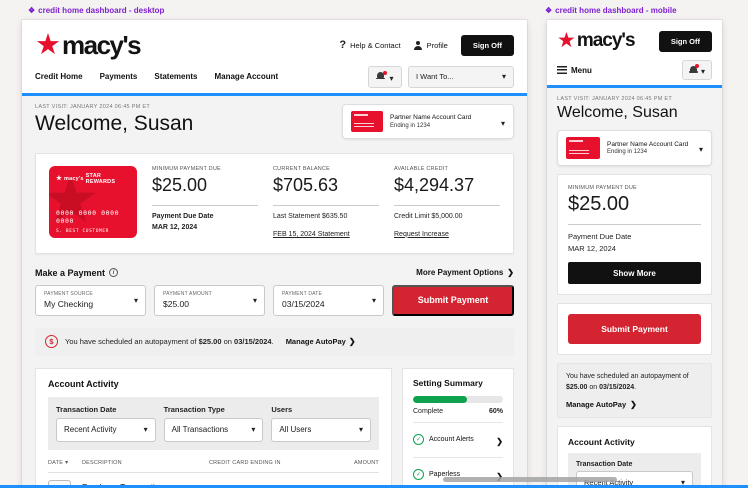 The height and width of the screenshot is (488, 748). Describe the element at coordinates (118, 76) in the screenshot. I see `nav-item-payments: Payments` at that location.